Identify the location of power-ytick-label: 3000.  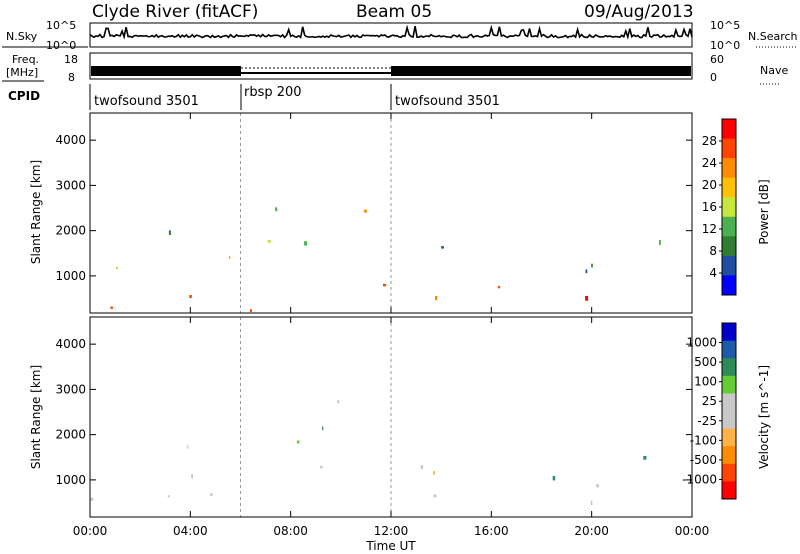
(70, 185).